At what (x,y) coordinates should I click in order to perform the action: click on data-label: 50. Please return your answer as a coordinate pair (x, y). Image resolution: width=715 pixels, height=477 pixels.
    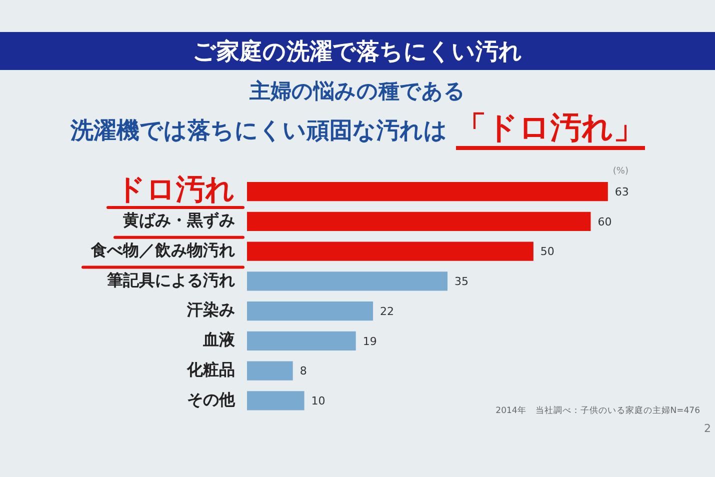
    Looking at the image, I should click on (547, 251).